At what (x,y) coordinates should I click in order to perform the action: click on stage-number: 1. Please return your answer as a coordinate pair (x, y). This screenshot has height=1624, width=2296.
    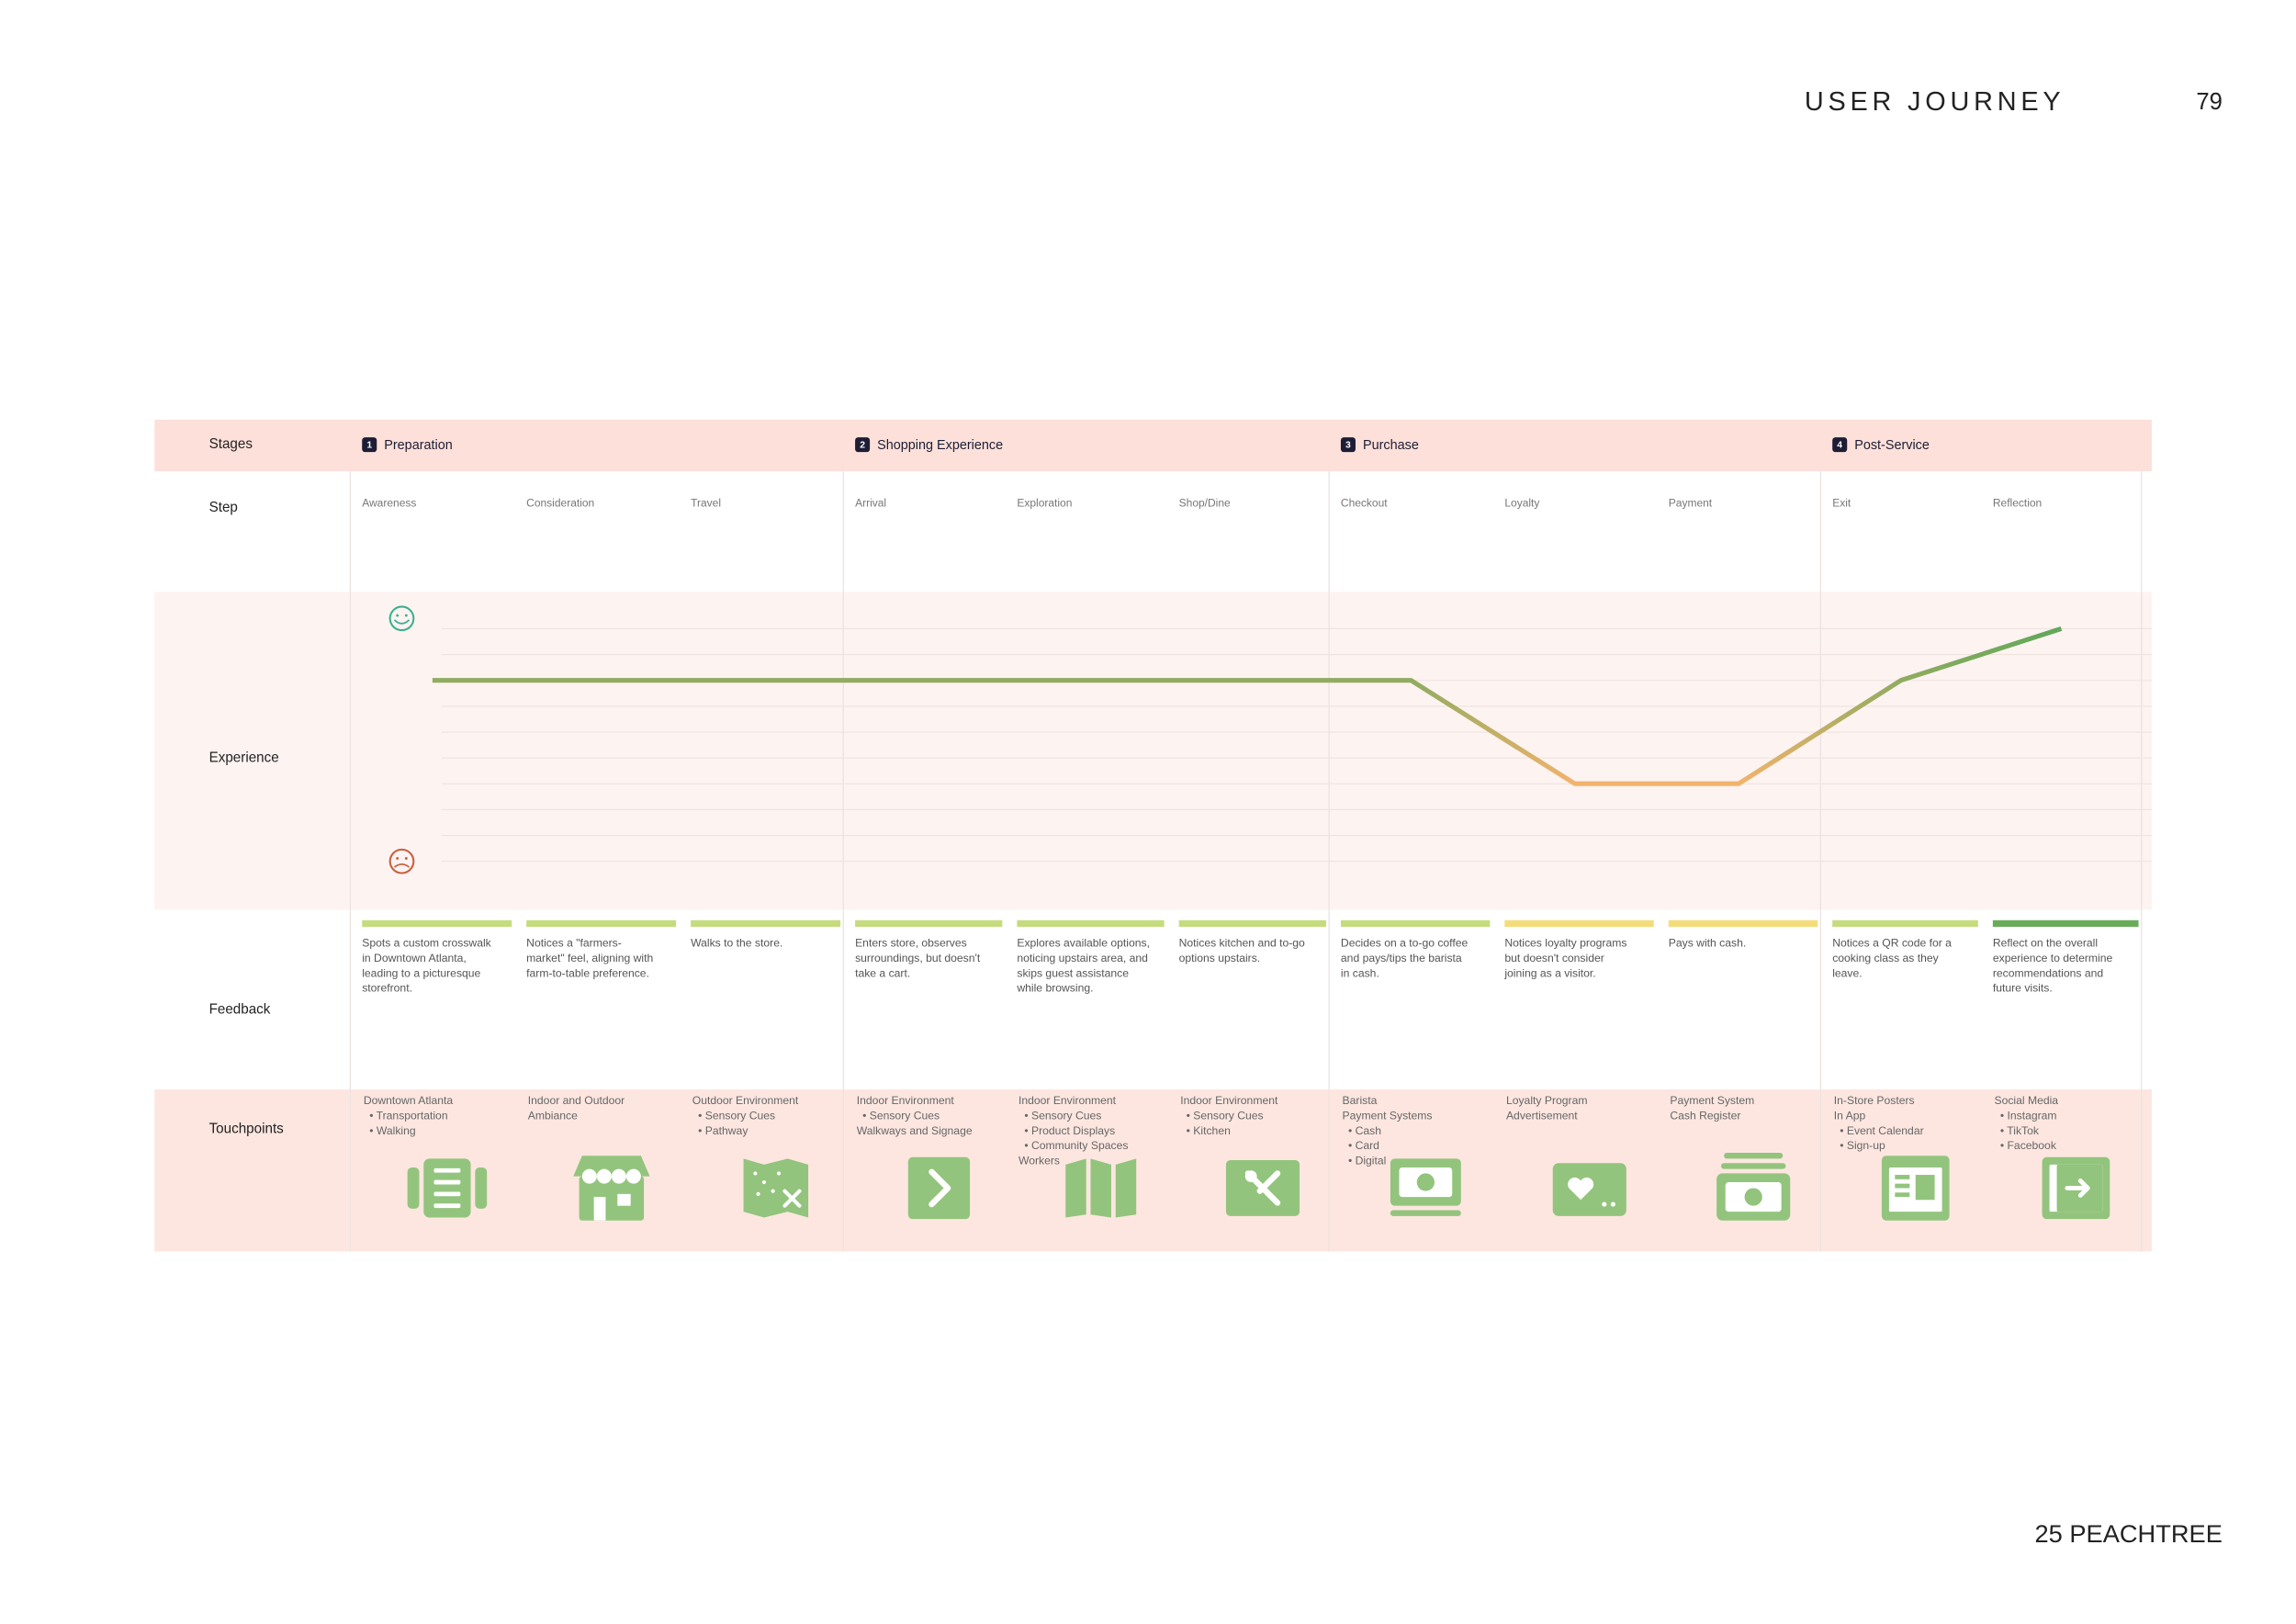
    Looking at the image, I should click on (369, 446).